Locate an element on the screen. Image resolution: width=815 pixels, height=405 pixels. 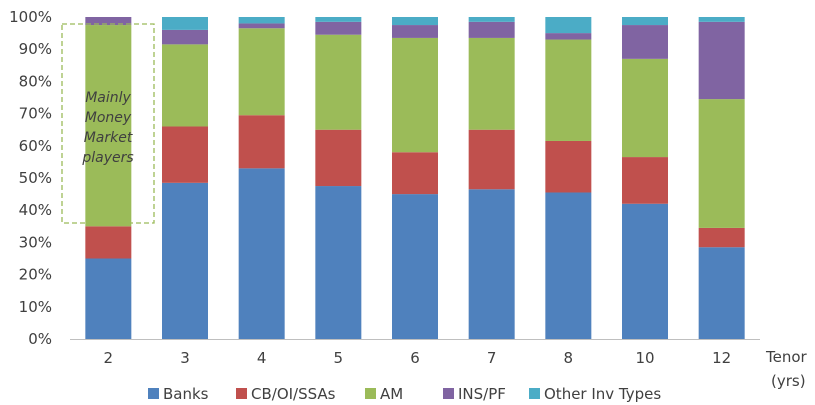
legend-label: Other Inv Types is located at coordinates (602, 394).